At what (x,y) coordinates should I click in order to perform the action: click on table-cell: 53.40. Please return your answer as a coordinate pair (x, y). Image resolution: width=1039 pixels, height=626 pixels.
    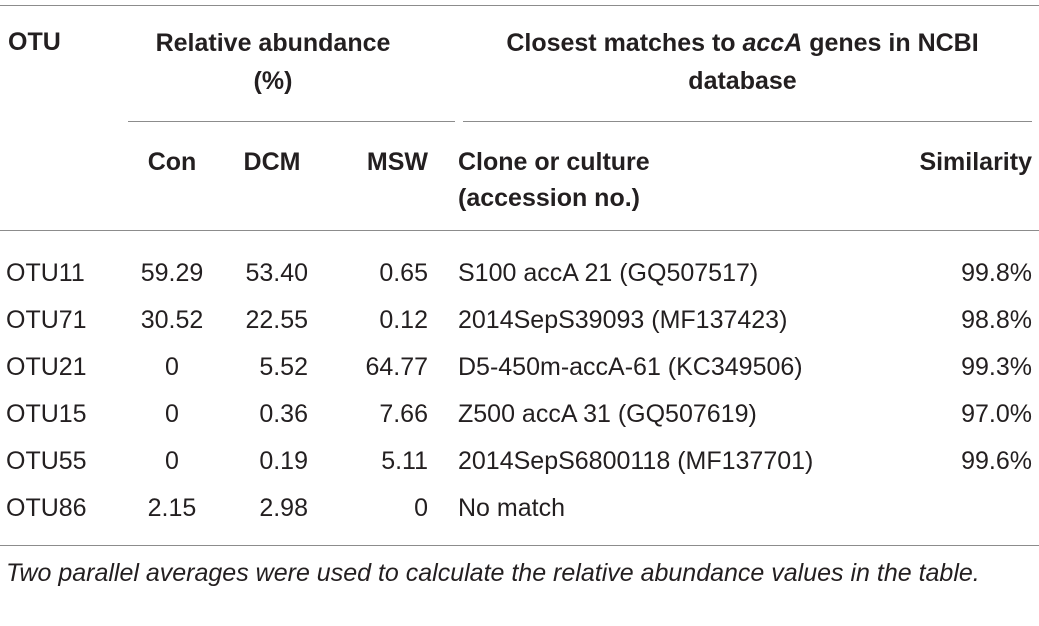
    Looking at the image, I should click on (276, 273).